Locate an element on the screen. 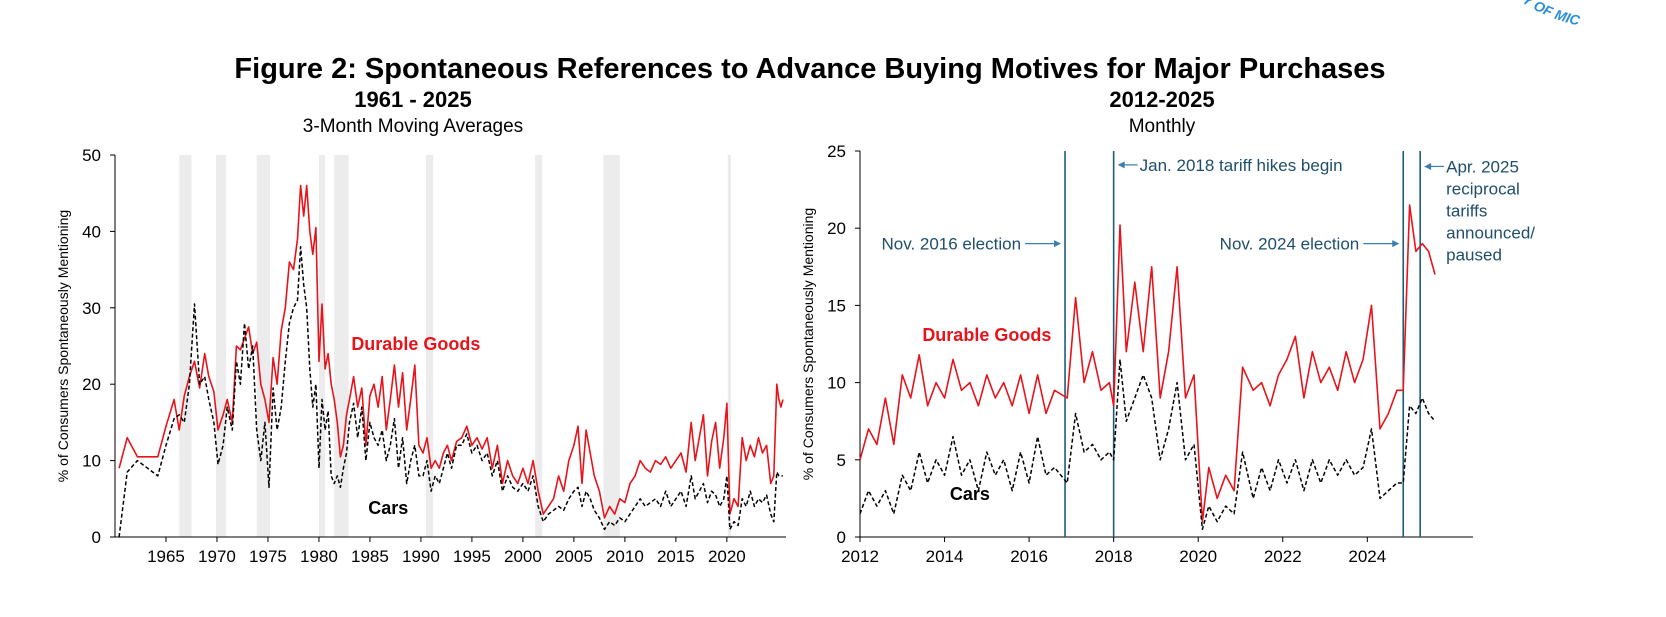 The height and width of the screenshot is (617, 1666). right-x-tick-label: 2020 is located at coordinates (1198, 556).